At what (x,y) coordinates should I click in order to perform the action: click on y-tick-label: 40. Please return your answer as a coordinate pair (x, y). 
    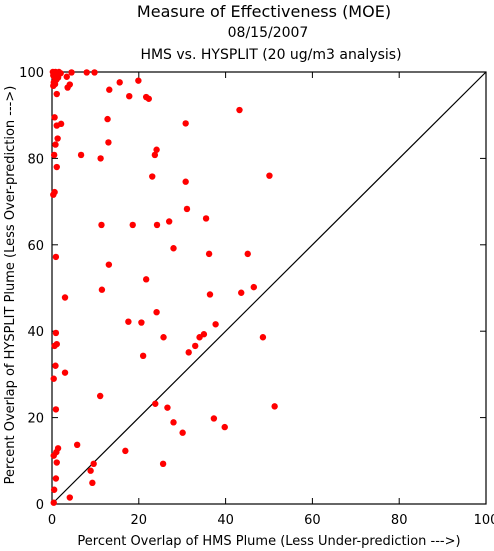
    Looking at the image, I should click on (35, 332).